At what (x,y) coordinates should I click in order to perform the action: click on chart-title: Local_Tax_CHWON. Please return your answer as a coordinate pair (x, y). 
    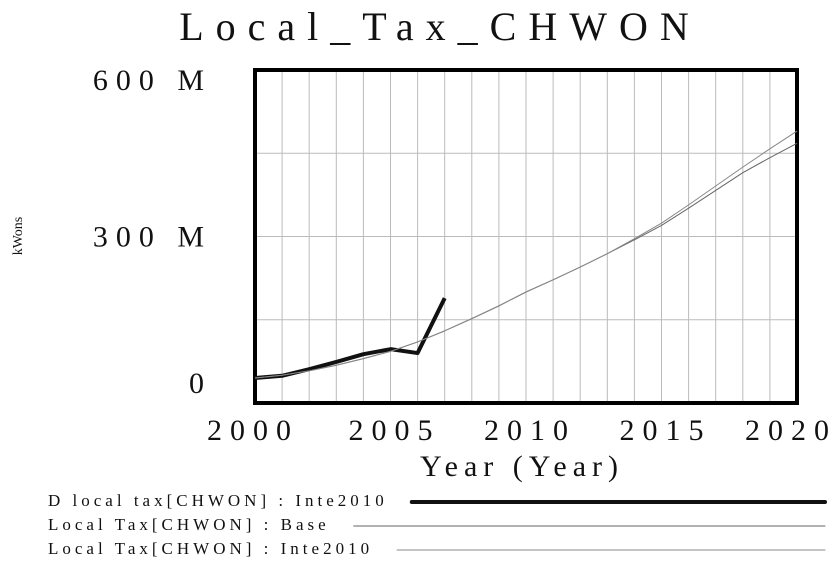
    Looking at the image, I should click on (440, 26).